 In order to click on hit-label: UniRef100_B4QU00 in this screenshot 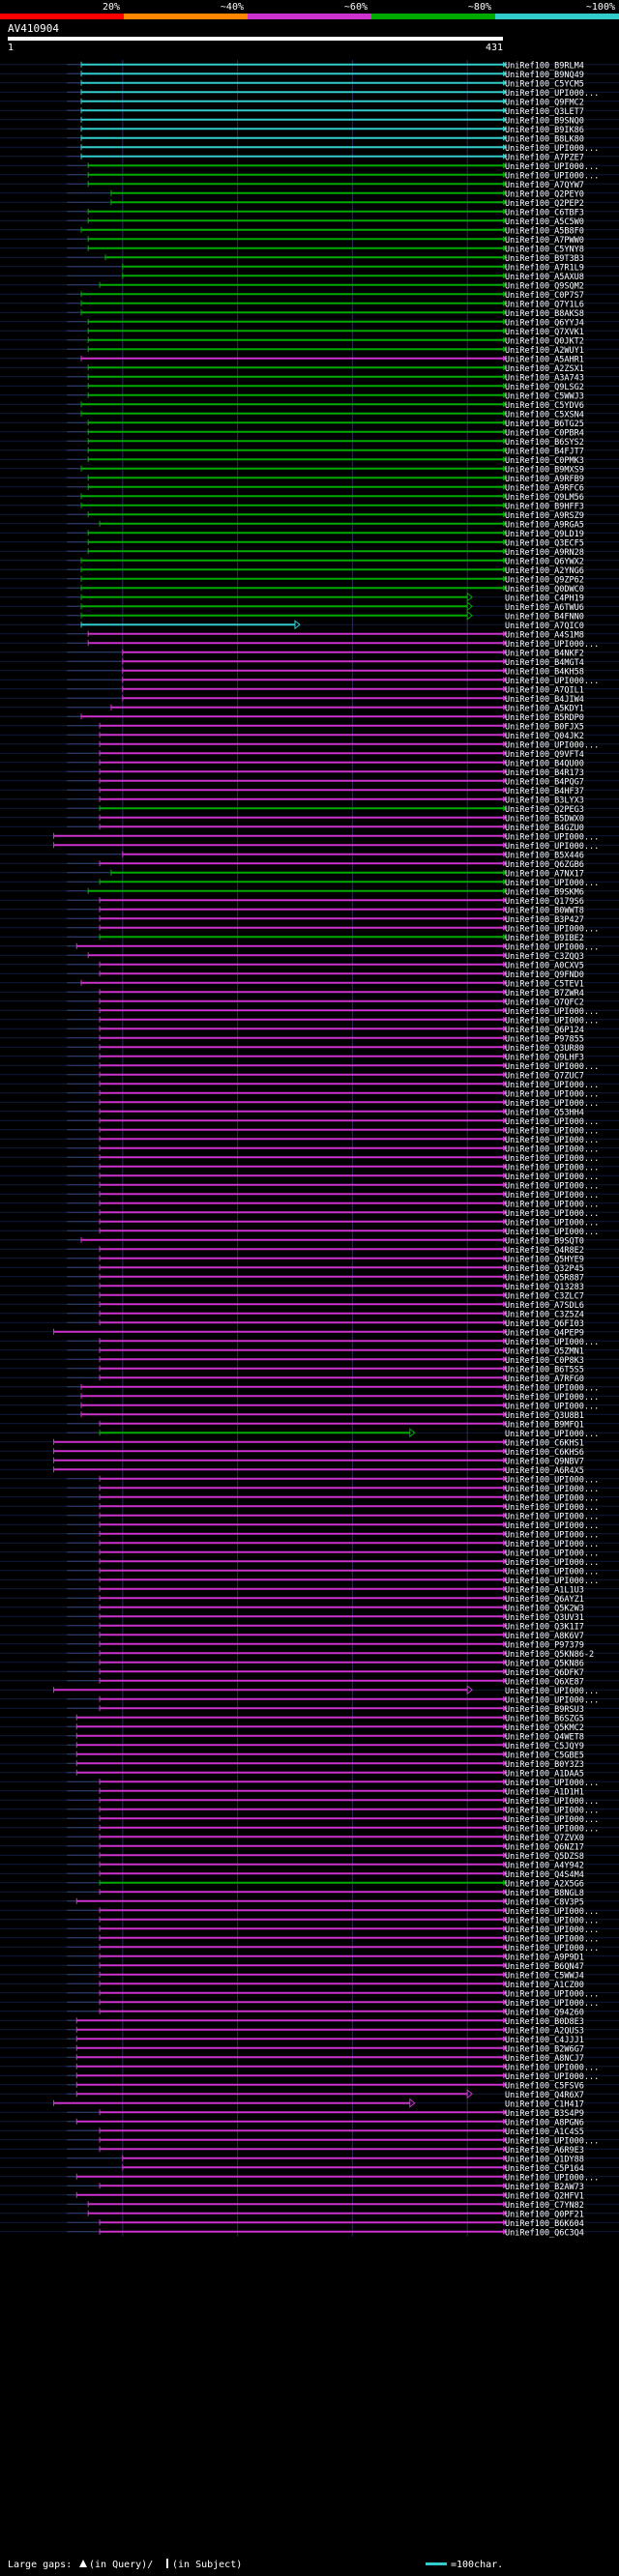, I will do `click(544, 763)`.